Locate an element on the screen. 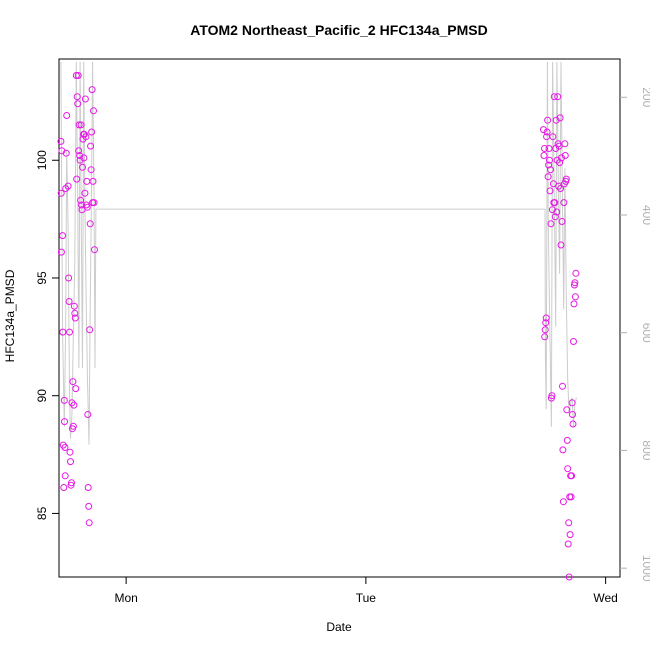  x-axis: Mon Tue Wed is located at coordinates (366, 591).